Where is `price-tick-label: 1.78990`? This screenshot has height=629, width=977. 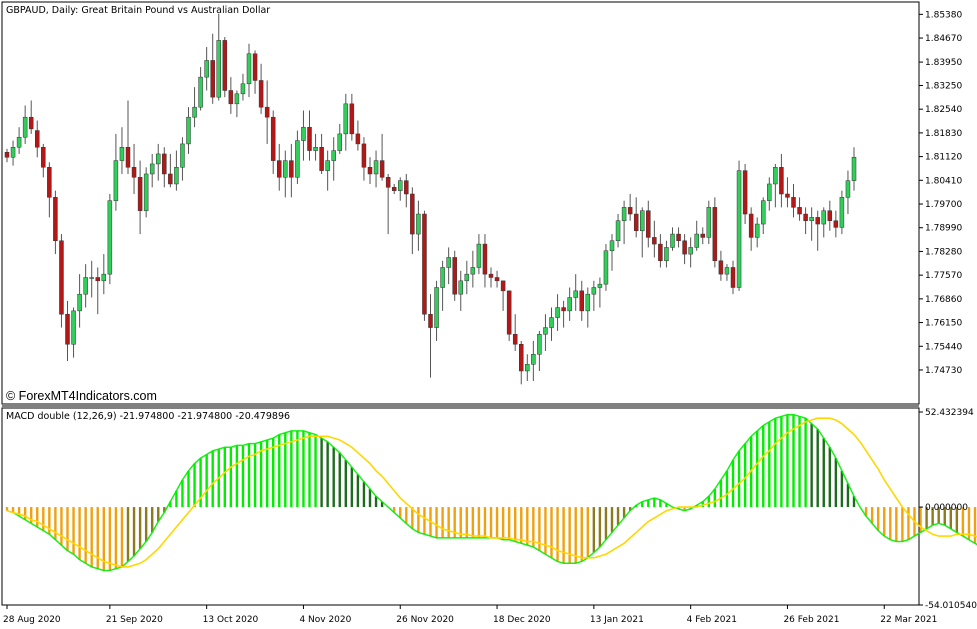 price-tick-label: 1.78990 is located at coordinates (943, 229).